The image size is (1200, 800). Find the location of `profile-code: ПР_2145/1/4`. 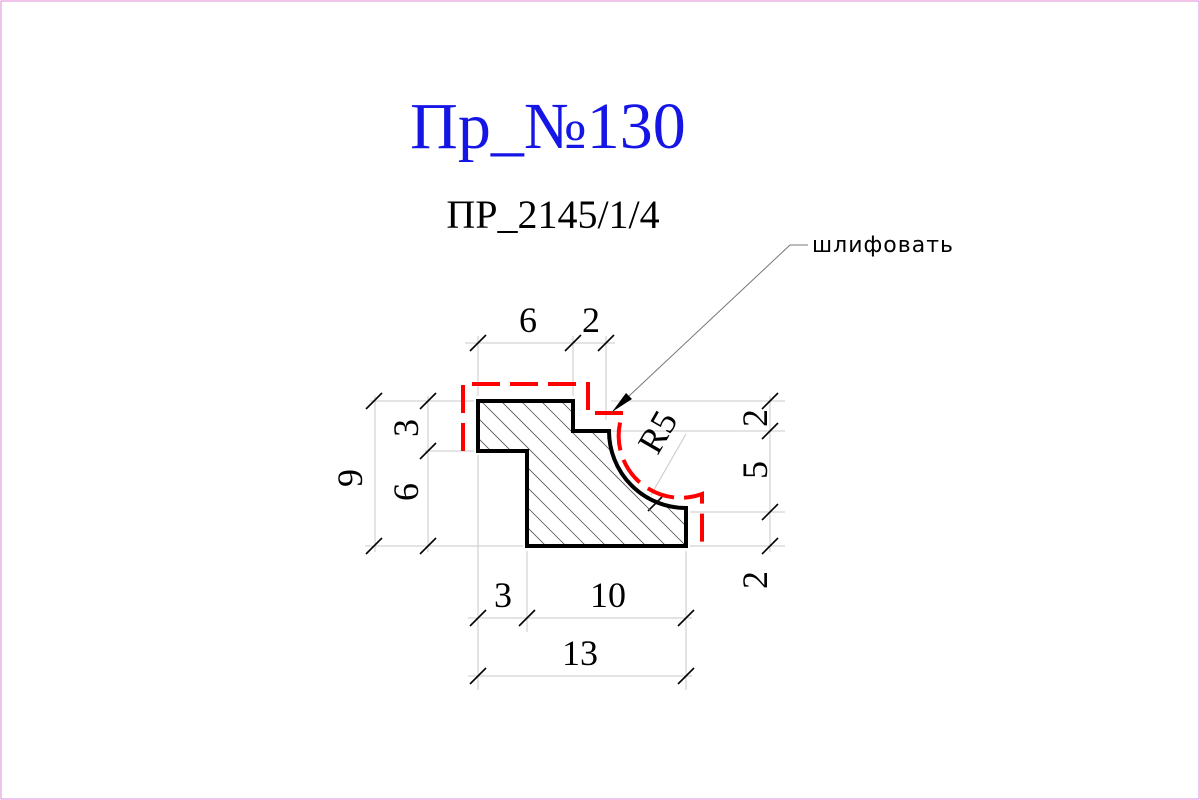

profile-code: ПР_2145/1/4 is located at coordinates (552, 214).